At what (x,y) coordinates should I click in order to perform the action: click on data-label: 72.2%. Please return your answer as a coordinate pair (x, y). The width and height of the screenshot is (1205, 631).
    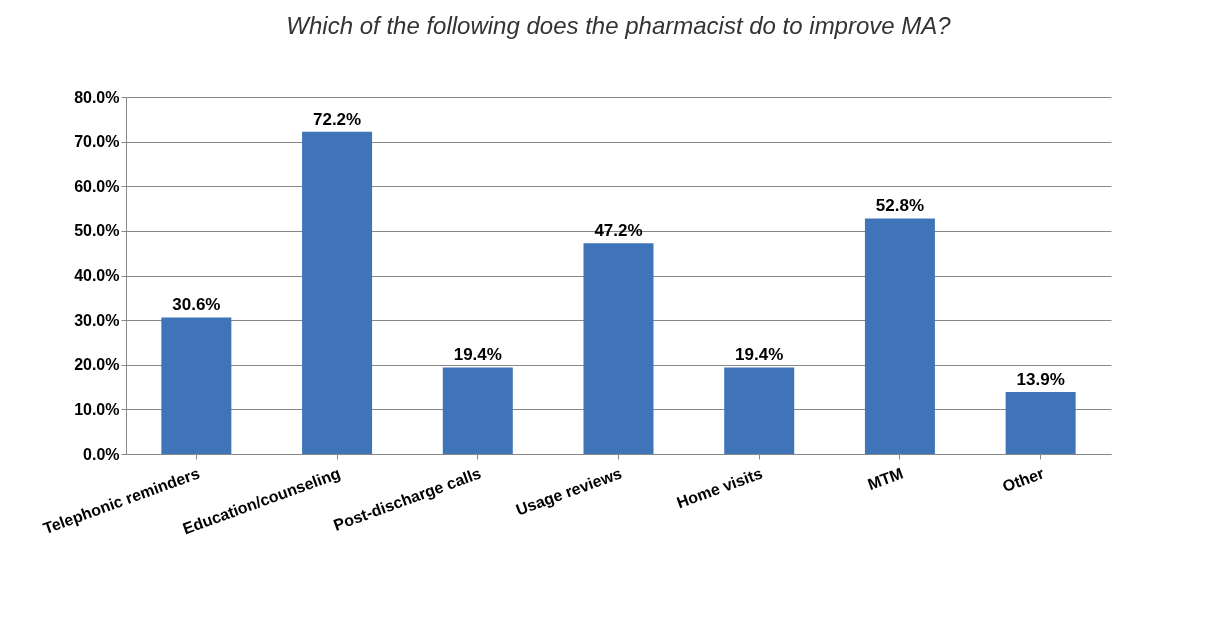
    Looking at the image, I should click on (337, 119).